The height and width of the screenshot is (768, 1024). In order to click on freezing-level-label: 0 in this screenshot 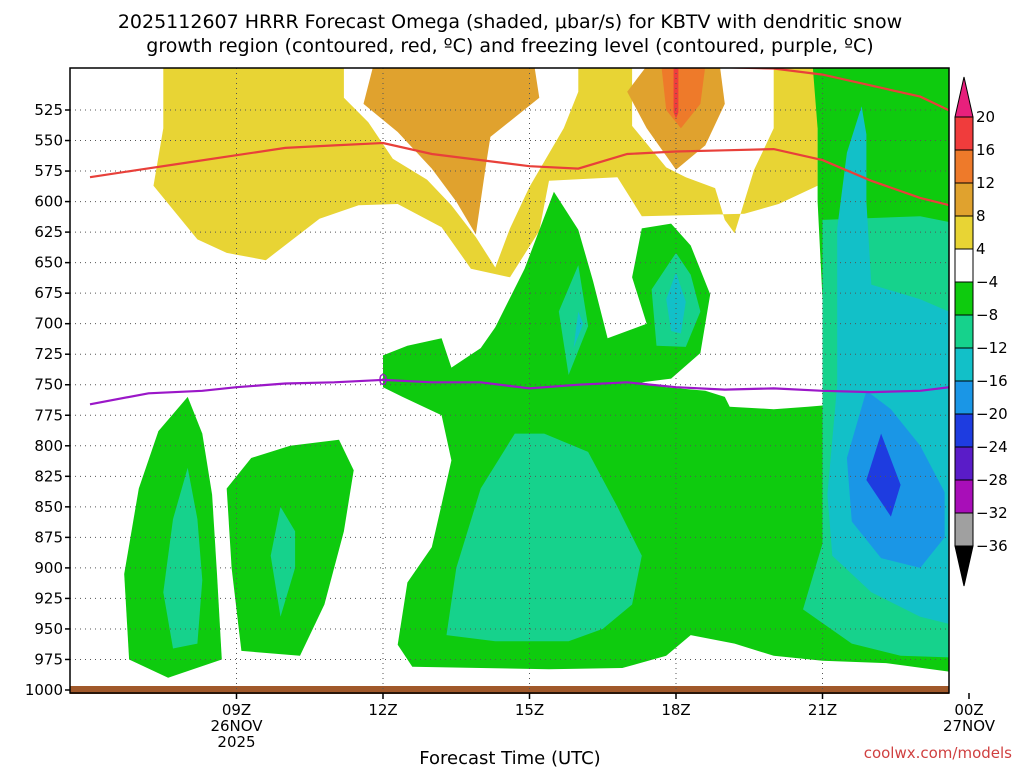, I will do `click(383, 380)`.